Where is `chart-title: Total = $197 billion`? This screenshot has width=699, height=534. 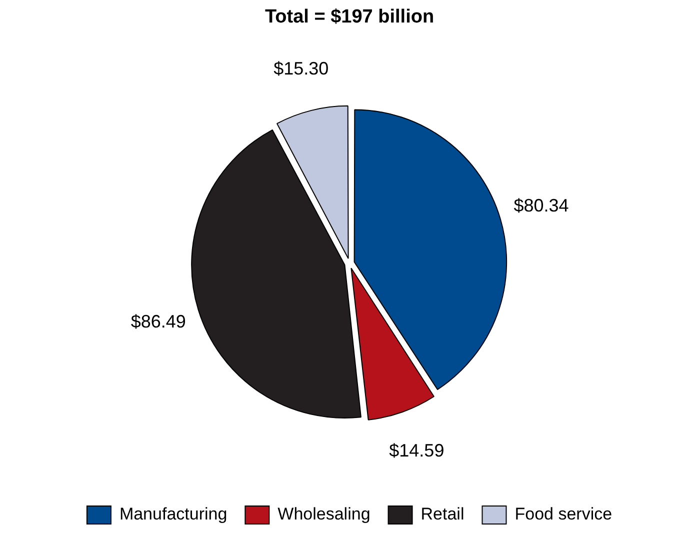 chart-title: Total = $197 billion is located at coordinates (349, 17).